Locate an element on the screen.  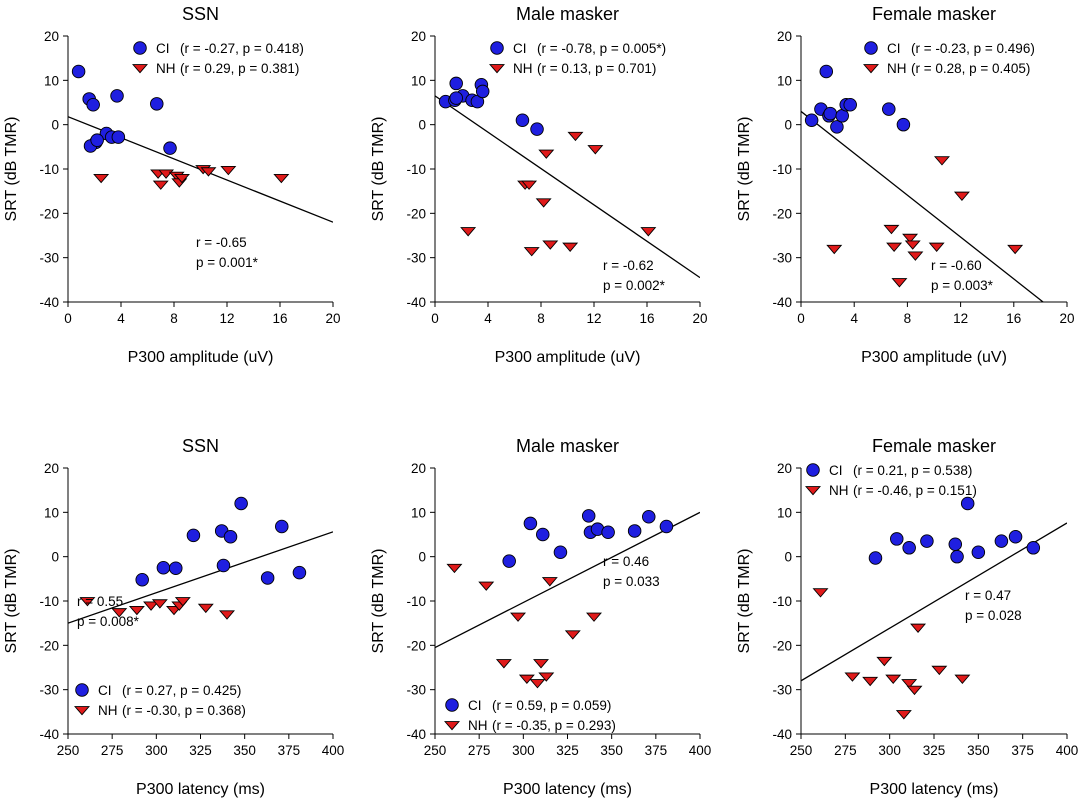
chart-title: Female masker is located at coordinates (934, 446).